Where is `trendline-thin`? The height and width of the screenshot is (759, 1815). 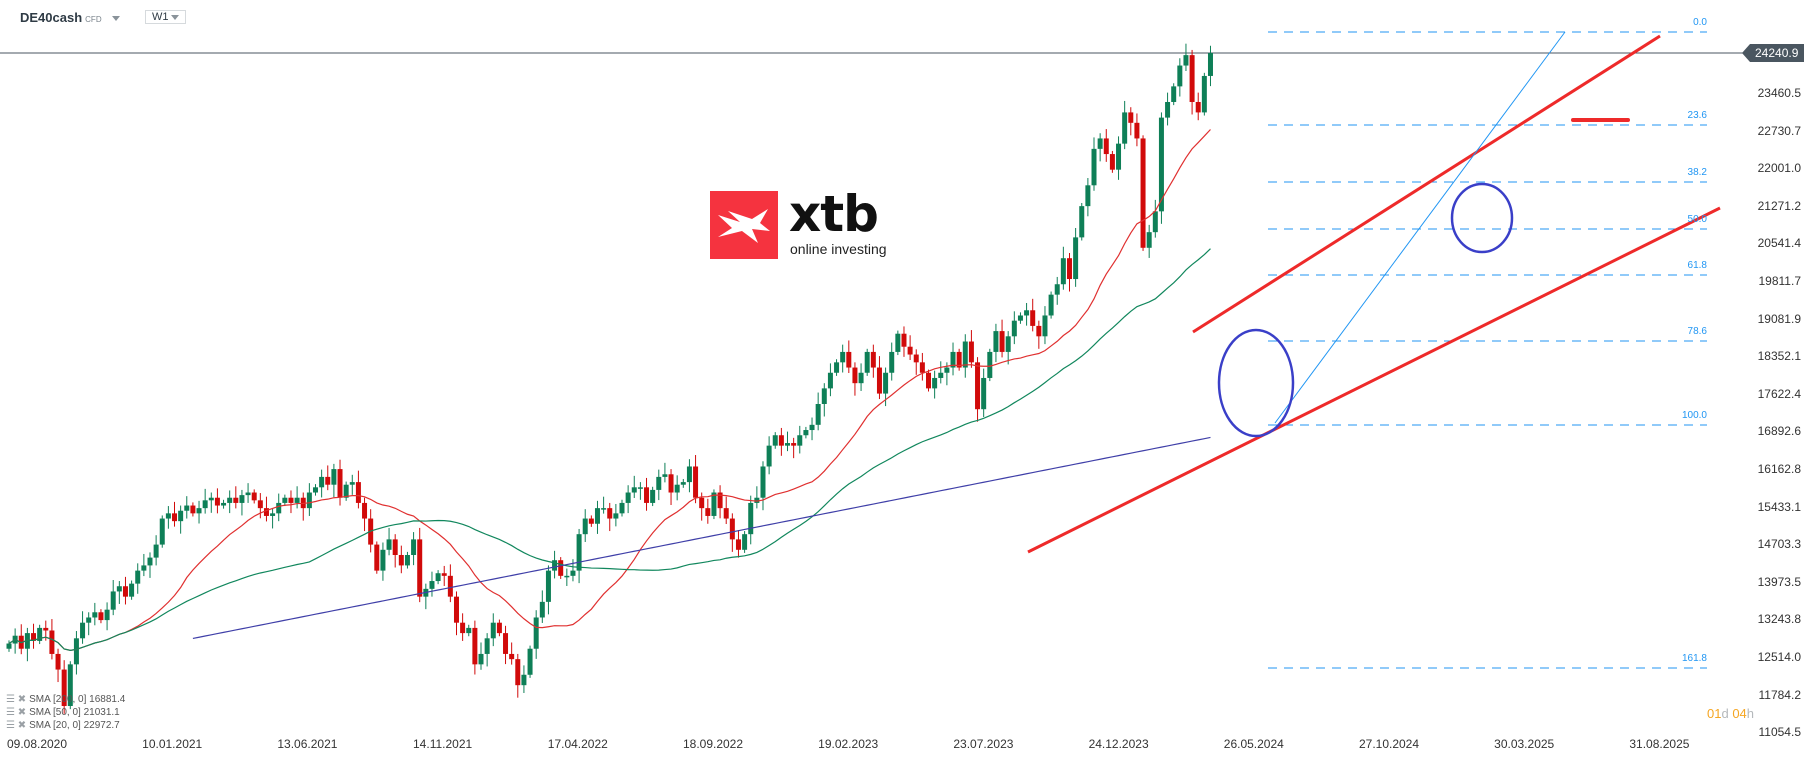 trendline-thin is located at coordinates (1420, 227).